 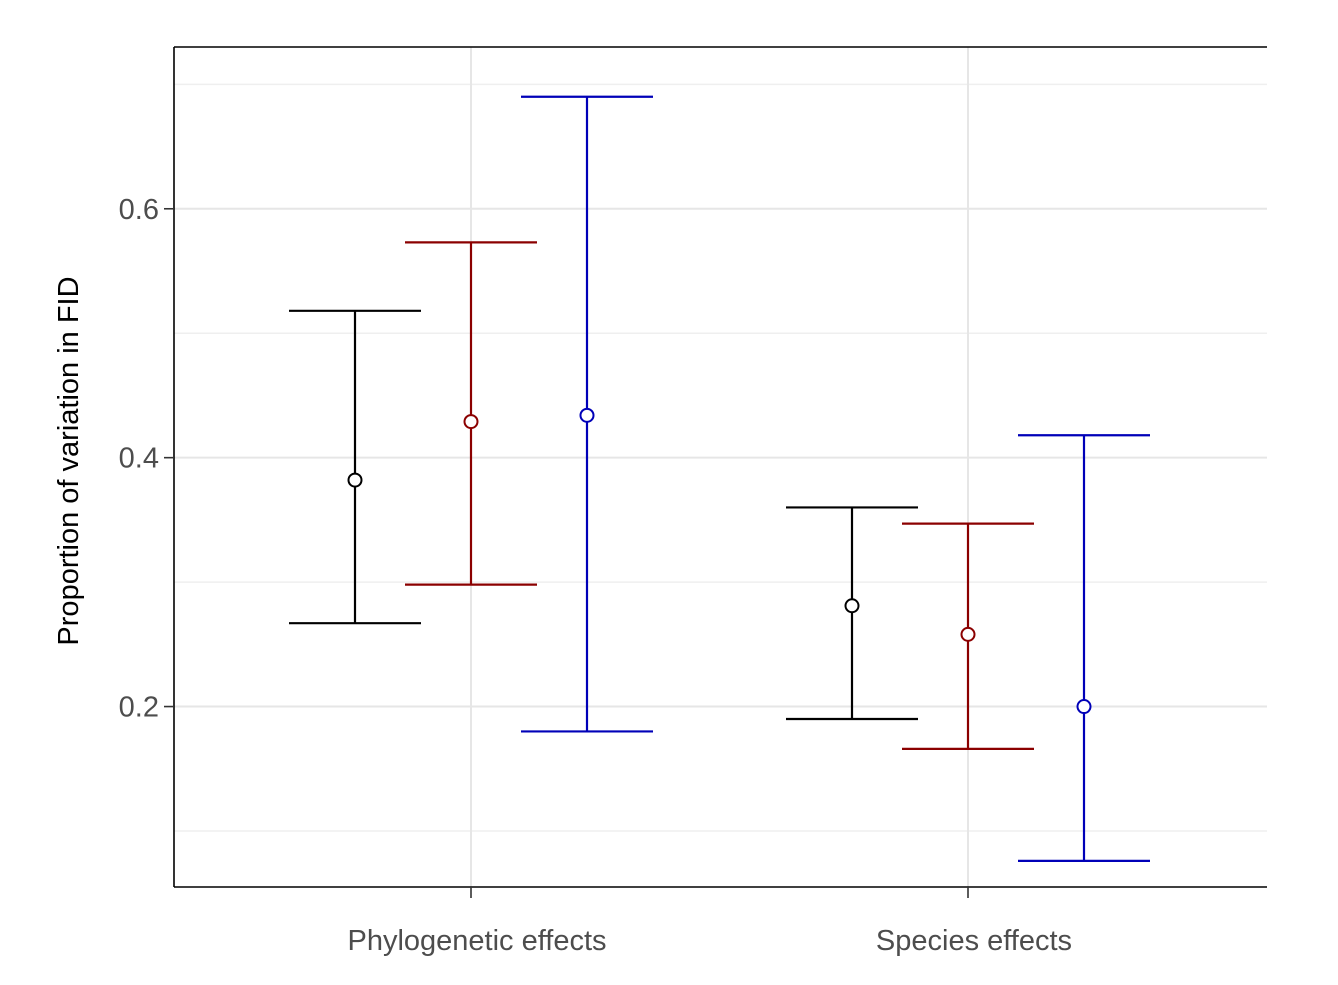 I want to click on y-tick-label: 0.2, so click(x=139, y=708).